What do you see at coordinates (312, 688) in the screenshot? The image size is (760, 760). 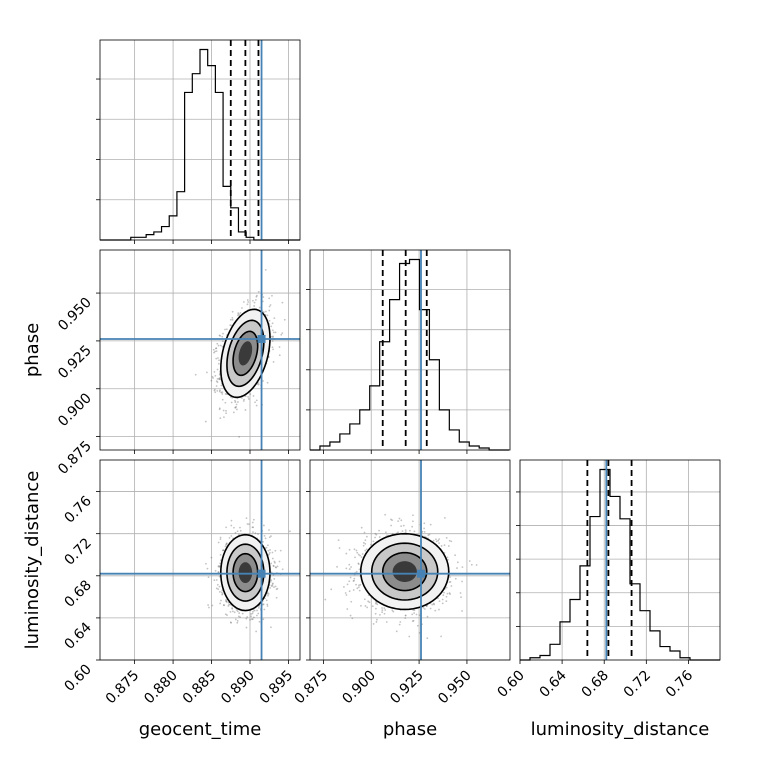 I see `x-tick-label-phase-0: 0.875` at bounding box center [312, 688].